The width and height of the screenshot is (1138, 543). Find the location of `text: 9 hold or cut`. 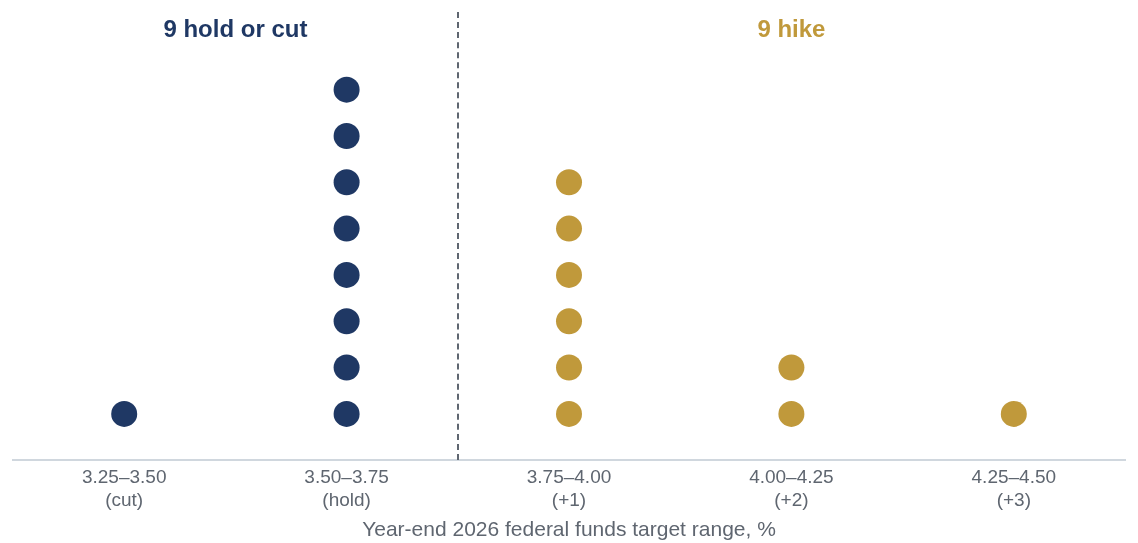

text: 9 hold or cut is located at coordinates (235, 28).